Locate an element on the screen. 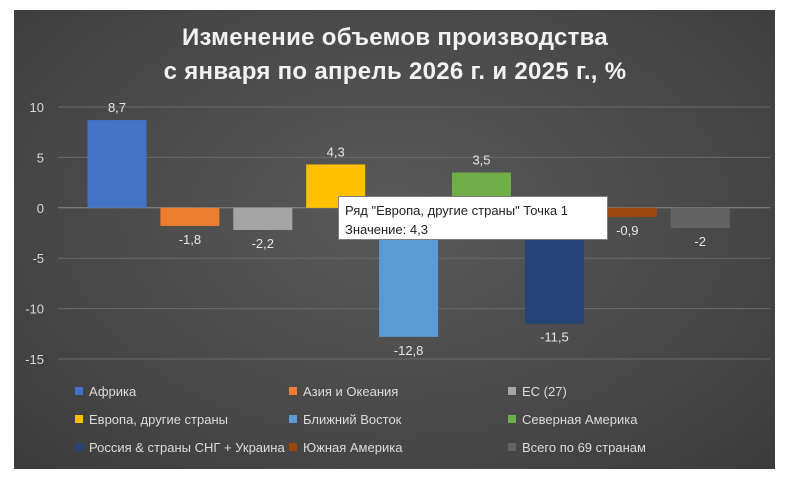 This screenshot has width=790, height=486. y-tick-label: 5 is located at coordinates (40, 157).